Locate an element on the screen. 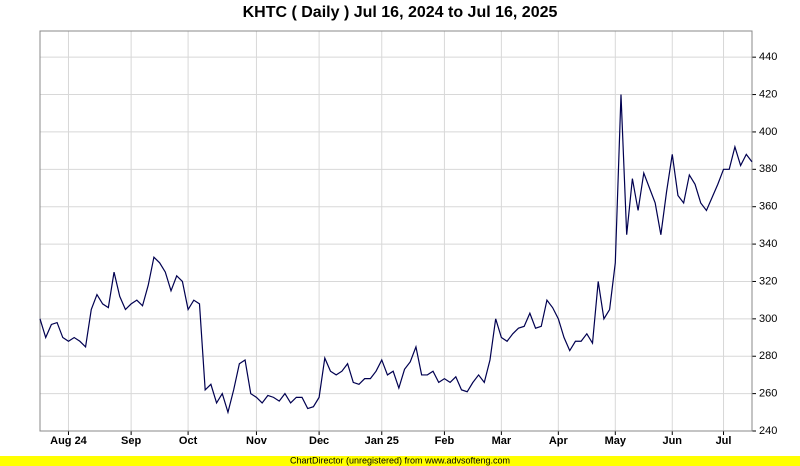  y-tick-label: 340 is located at coordinates (768, 244).